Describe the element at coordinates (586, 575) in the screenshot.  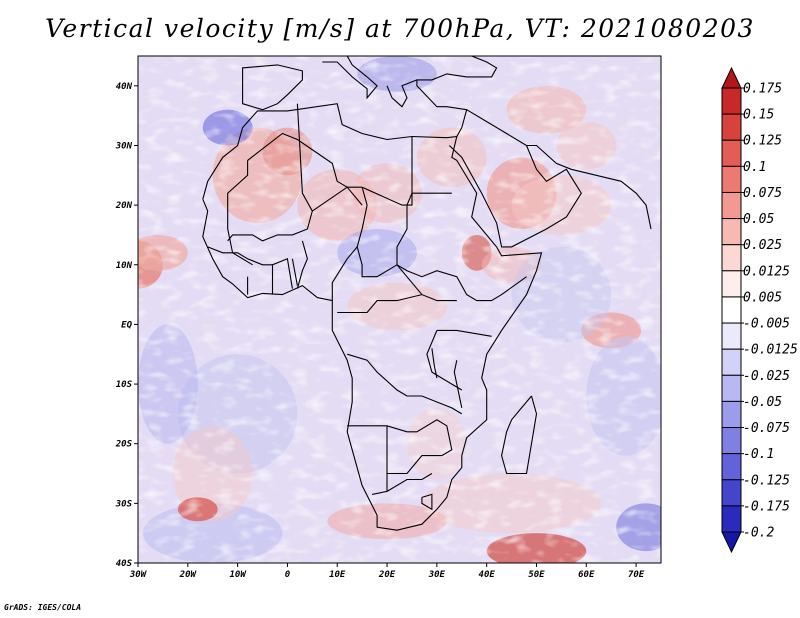
I see `lon-tick-label: 60E` at that location.